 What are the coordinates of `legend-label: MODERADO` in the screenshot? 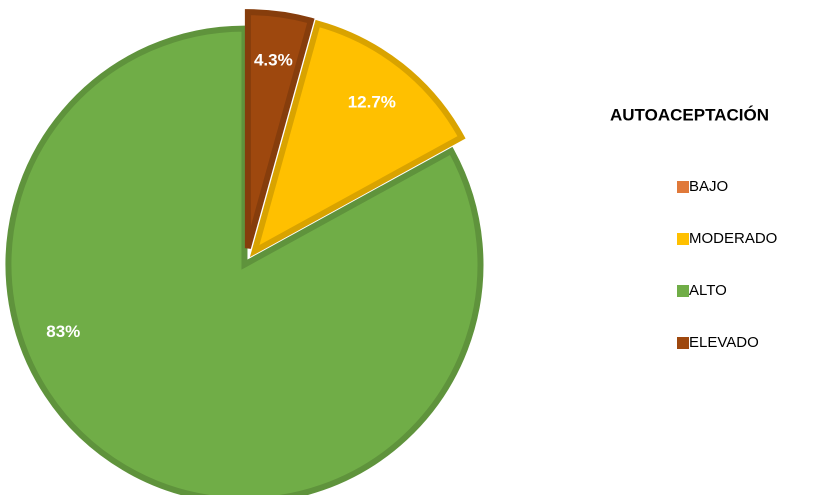 It's located at (733, 238).